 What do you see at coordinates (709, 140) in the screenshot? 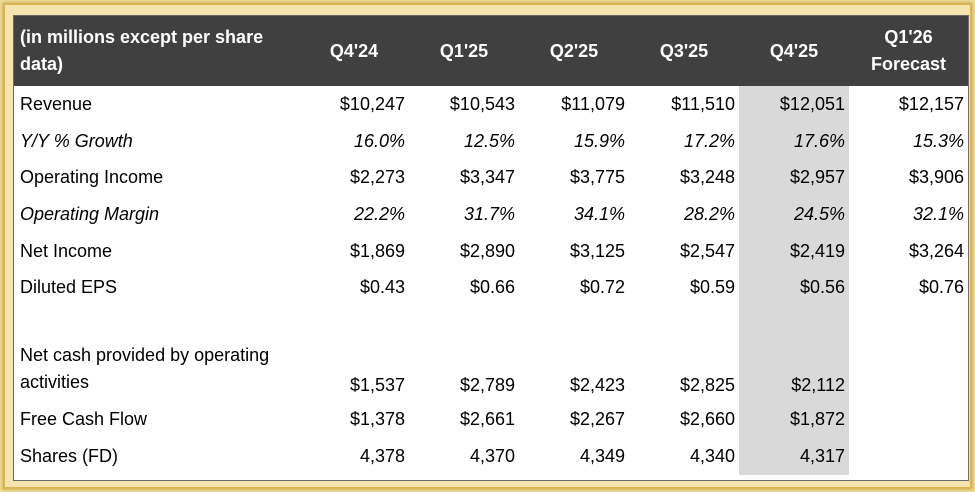
I see `cell-value: 17.2%` at bounding box center [709, 140].